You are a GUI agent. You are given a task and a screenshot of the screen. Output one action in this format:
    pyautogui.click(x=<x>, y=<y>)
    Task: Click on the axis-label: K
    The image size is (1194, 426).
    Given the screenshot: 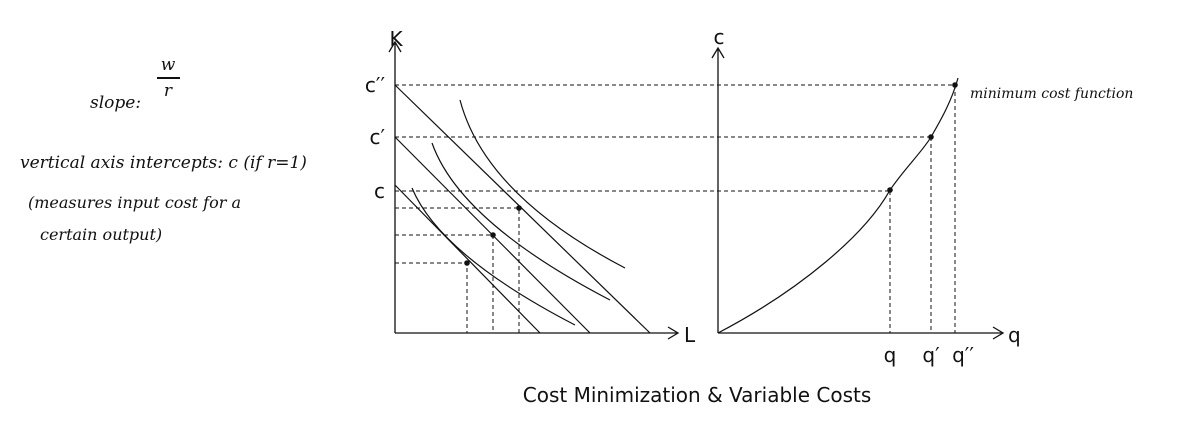 What is the action you would take?
    pyautogui.click(x=396, y=39)
    